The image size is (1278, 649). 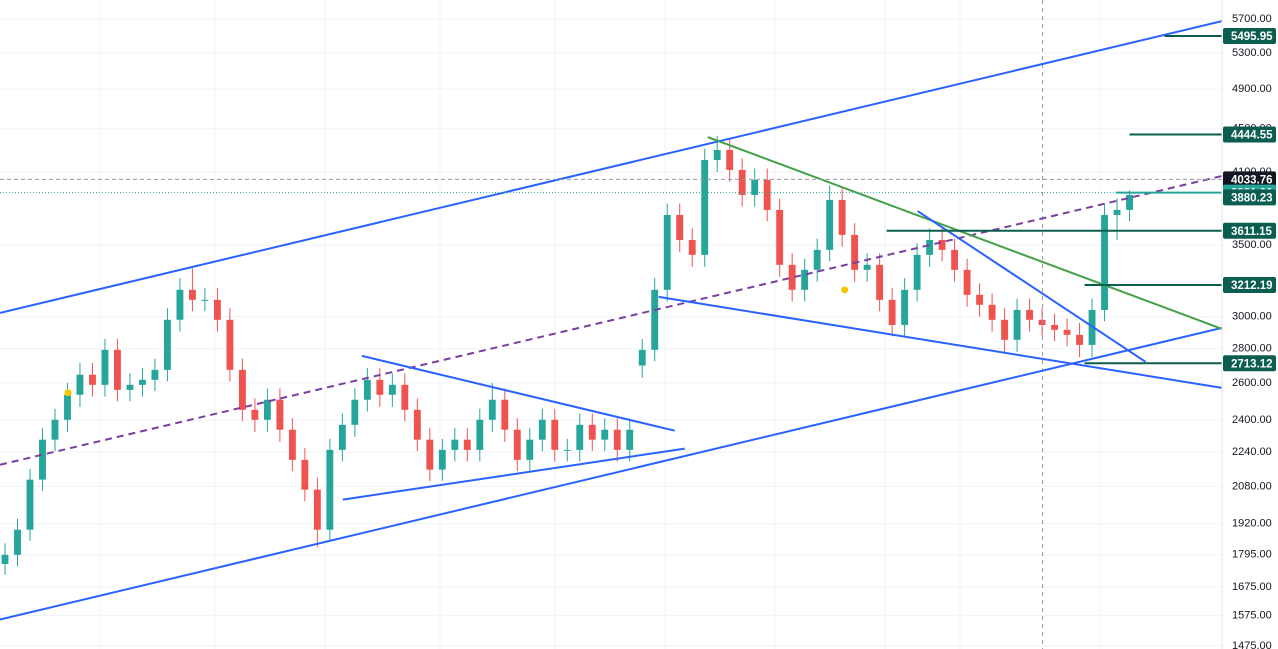 I want to click on price-badge-label: 4444.55, so click(x=1252, y=135).